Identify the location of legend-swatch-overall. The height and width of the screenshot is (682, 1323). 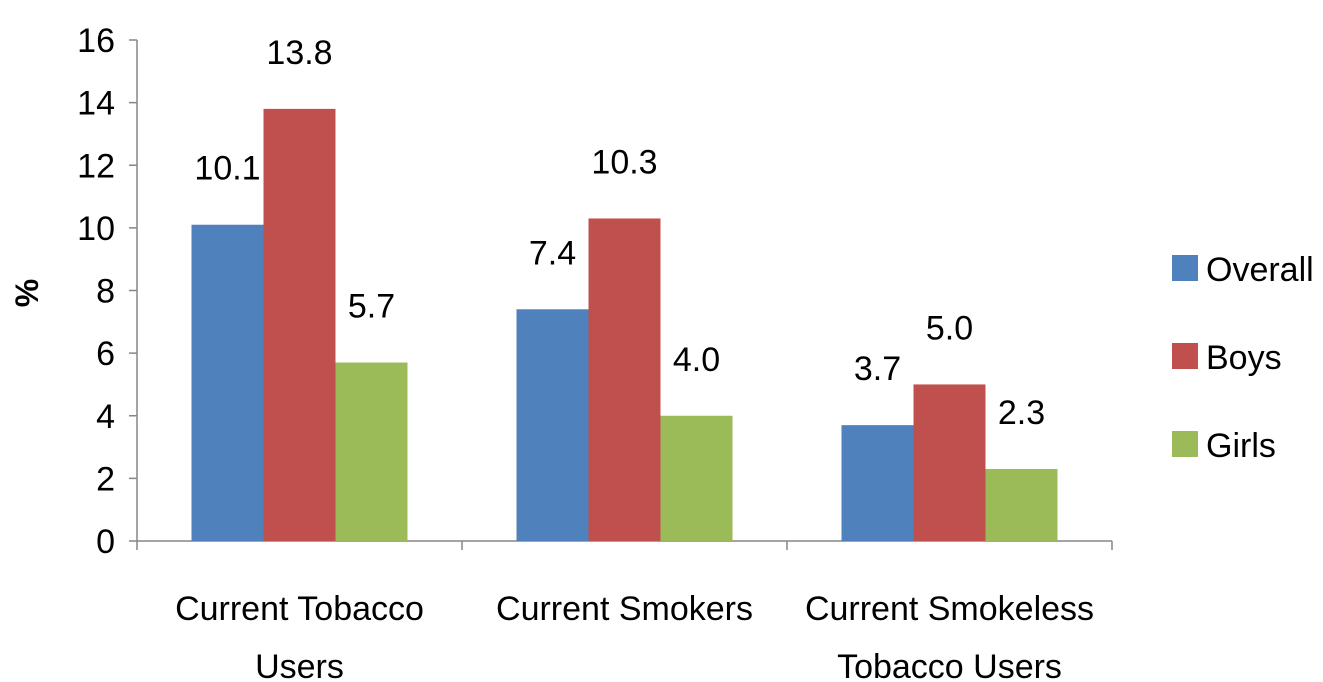
(1185, 268).